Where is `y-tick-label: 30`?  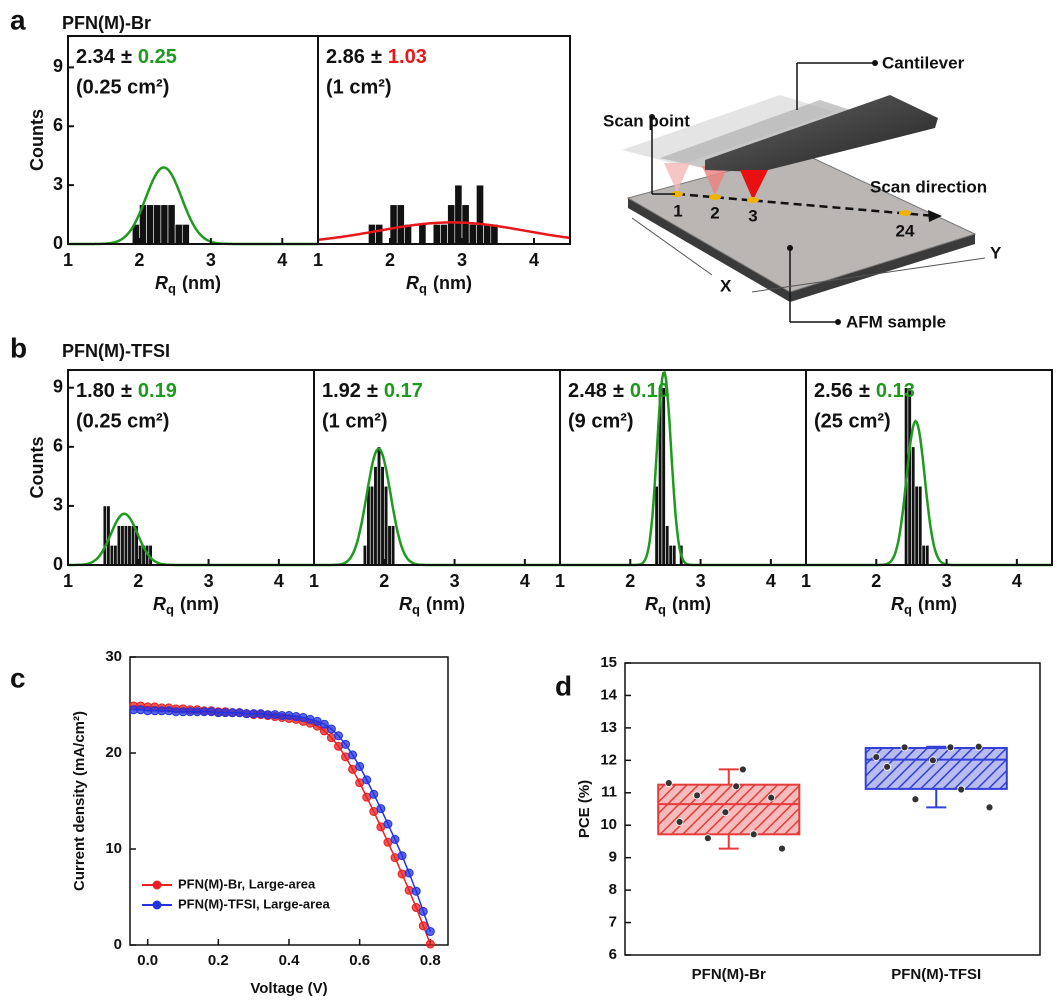
y-tick-label: 30 is located at coordinates (113, 656).